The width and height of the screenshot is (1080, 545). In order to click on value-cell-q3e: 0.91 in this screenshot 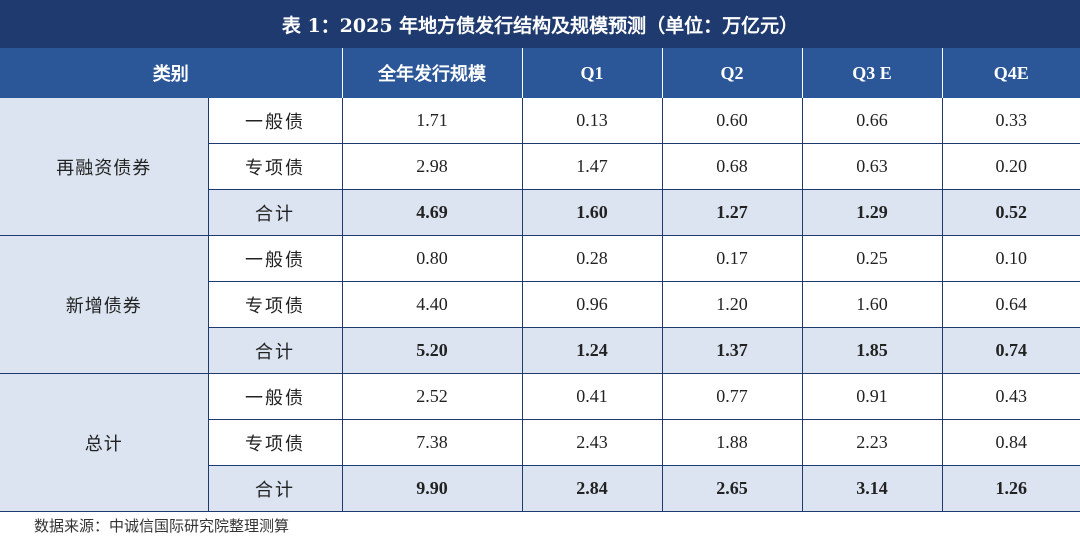, I will do `click(871, 396)`.